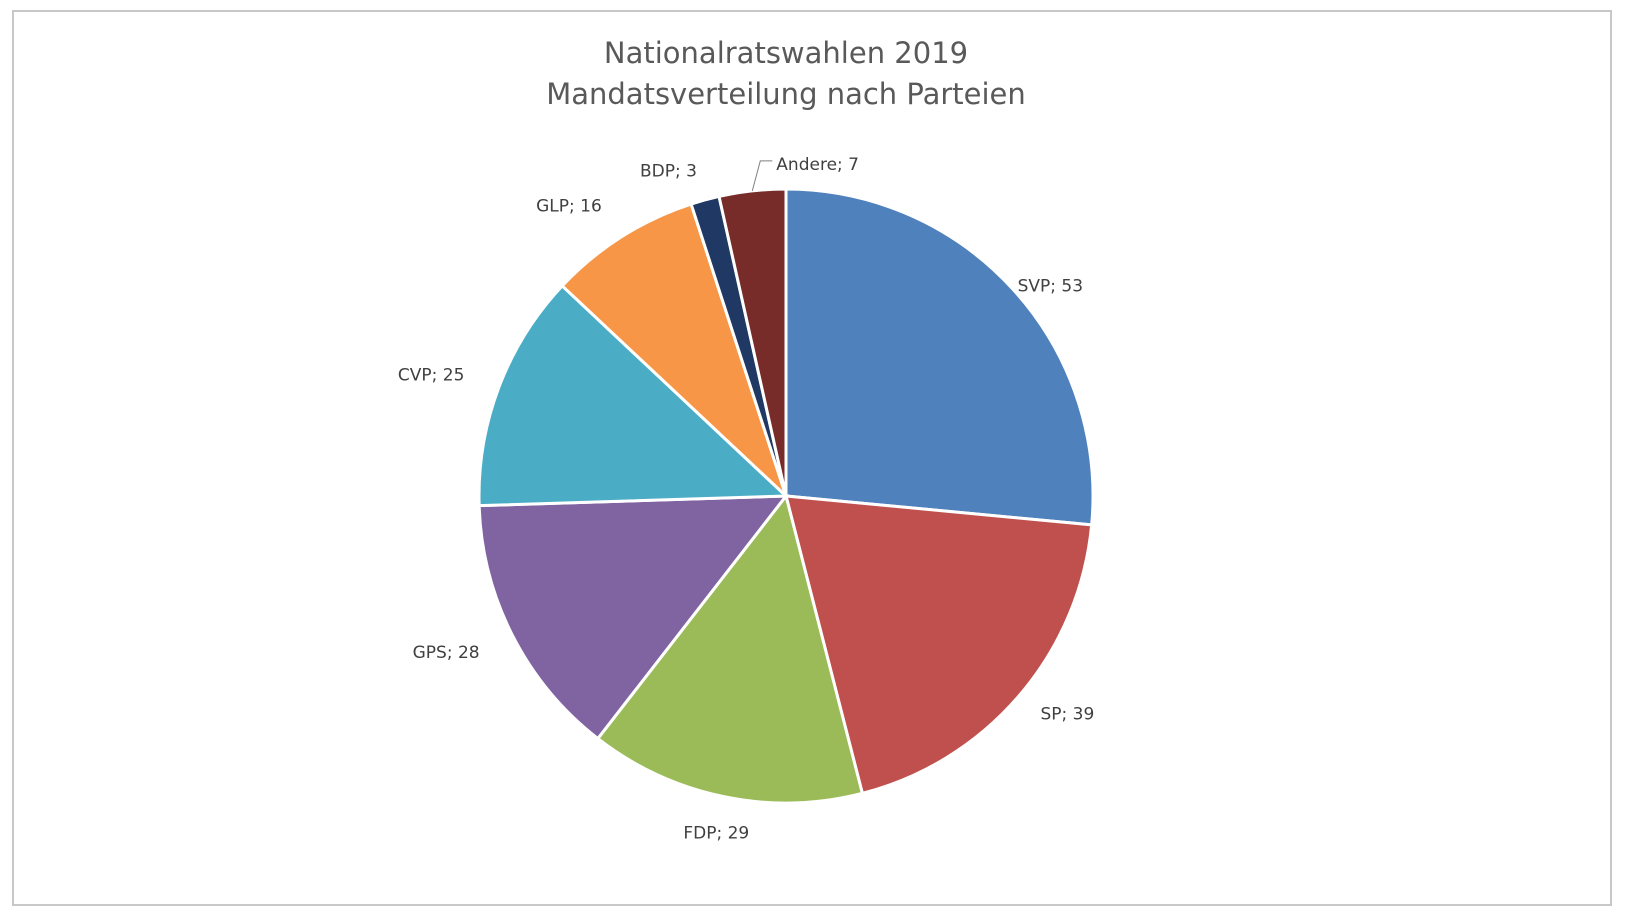 The image size is (1626, 916). Describe the element at coordinates (1068, 714) in the screenshot. I see `data-label-sp: SP; 39` at that location.